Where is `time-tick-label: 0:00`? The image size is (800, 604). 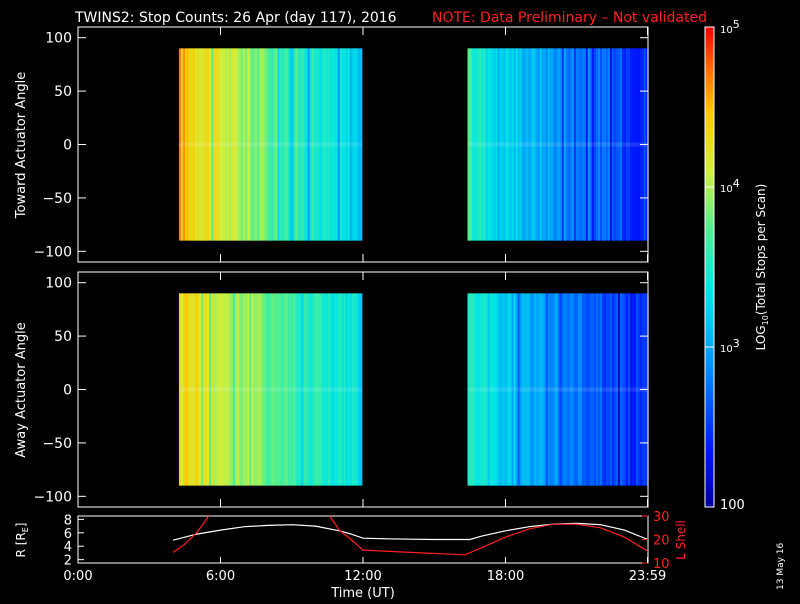 time-tick-label: 0:00 is located at coordinates (77, 576).